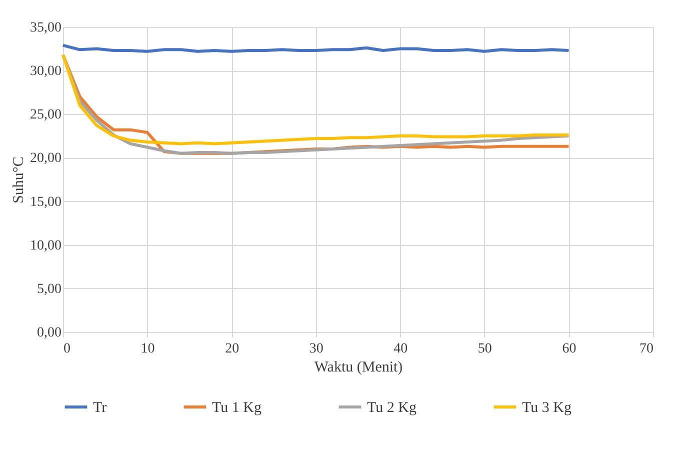 The height and width of the screenshot is (454, 700). What do you see at coordinates (316, 349) in the screenshot?
I see `x-tick-label: 30` at bounding box center [316, 349].